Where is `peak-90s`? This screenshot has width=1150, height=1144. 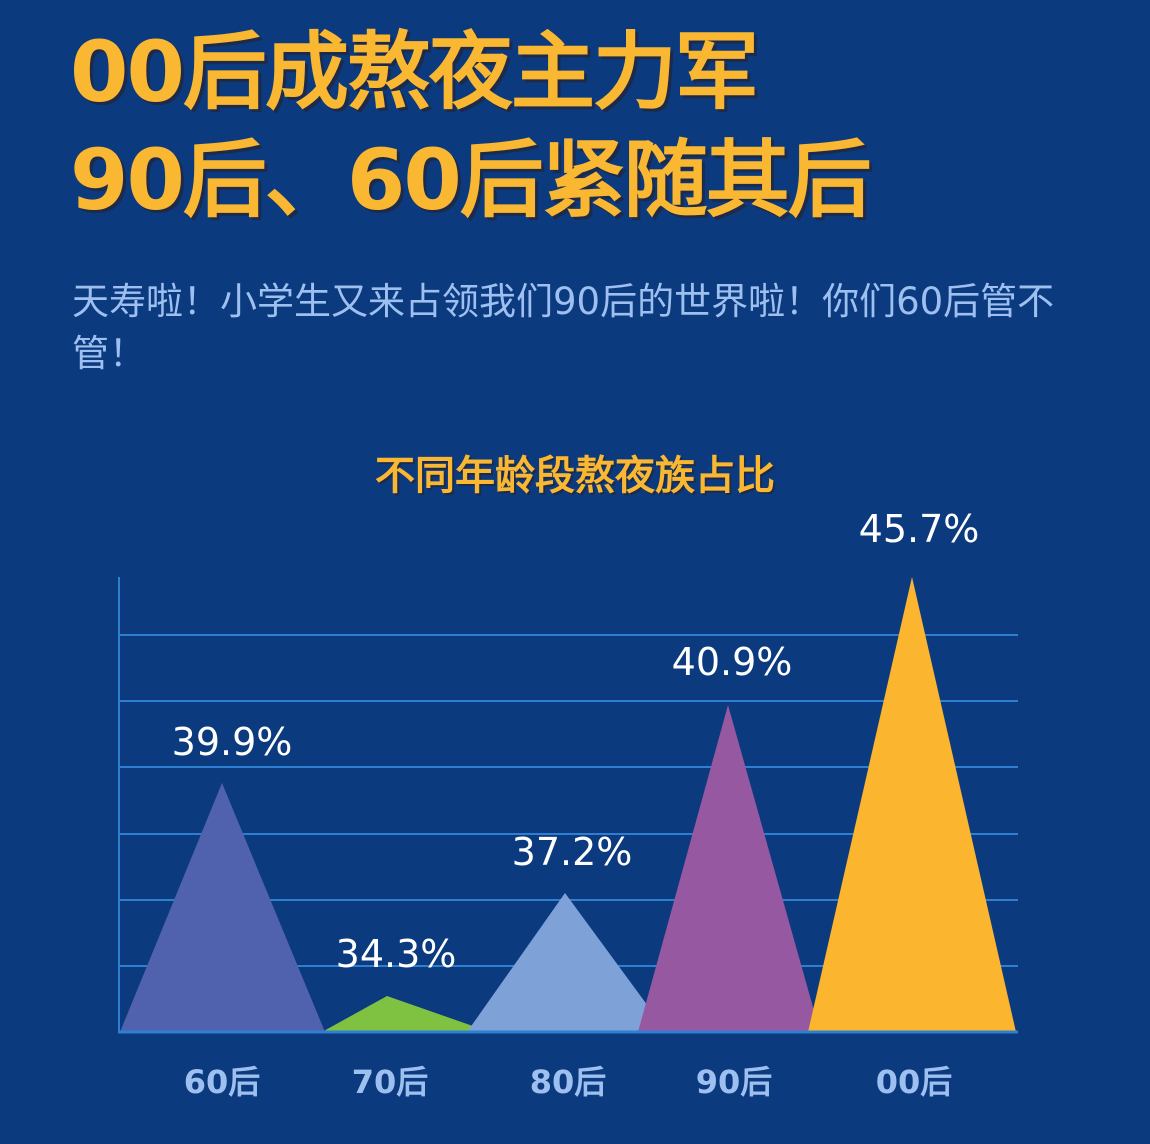 peak-90s is located at coordinates (729, 868).